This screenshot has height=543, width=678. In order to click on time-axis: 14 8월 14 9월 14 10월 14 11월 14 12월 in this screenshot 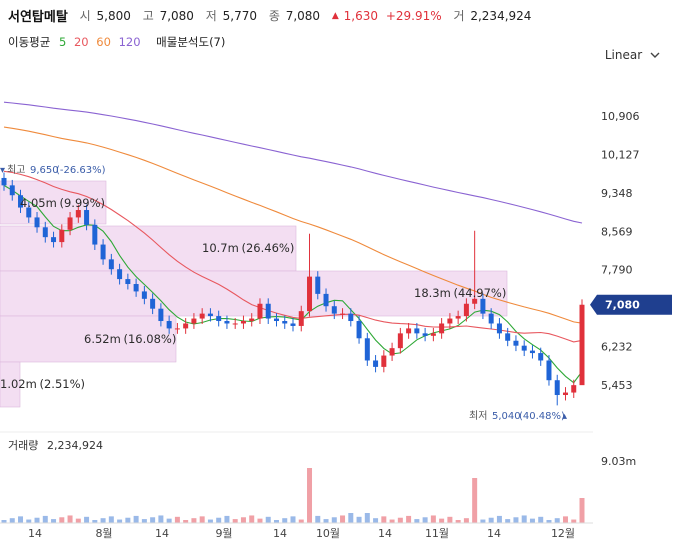, I will do `click(296, 531)`.